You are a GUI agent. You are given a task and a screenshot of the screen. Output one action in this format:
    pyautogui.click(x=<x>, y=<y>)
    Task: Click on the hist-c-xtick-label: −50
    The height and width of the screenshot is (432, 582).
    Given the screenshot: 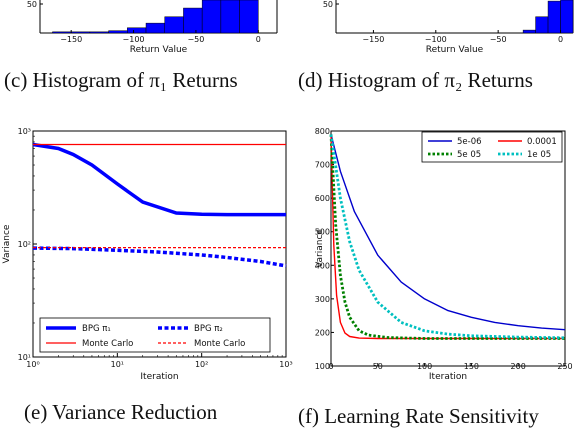 What is the action you would take?
    pyautogui.click(x=195, y=39)
    